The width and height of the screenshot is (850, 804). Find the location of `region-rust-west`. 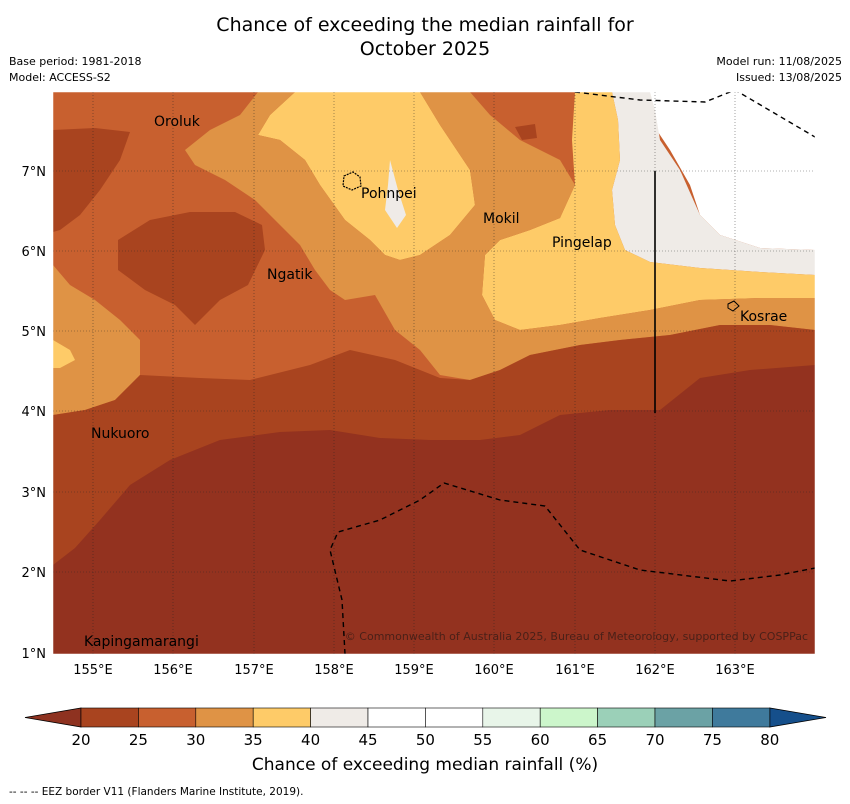

region-rust-west is located at coordinates (91, 180).